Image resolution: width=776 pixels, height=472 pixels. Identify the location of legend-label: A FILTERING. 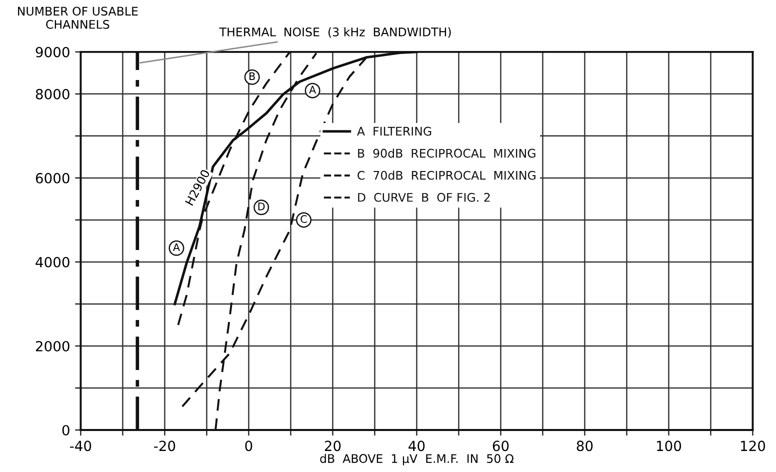
(394, 131).